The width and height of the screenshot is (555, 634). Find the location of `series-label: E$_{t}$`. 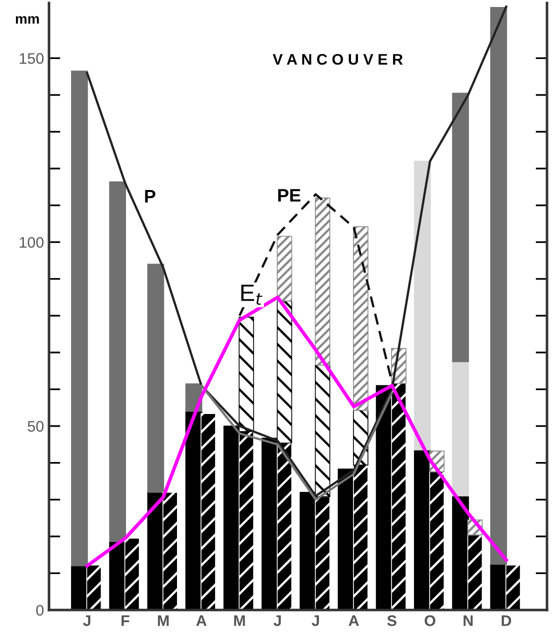

series-label: E$_{t}$ is located at coordinates (251, 294).